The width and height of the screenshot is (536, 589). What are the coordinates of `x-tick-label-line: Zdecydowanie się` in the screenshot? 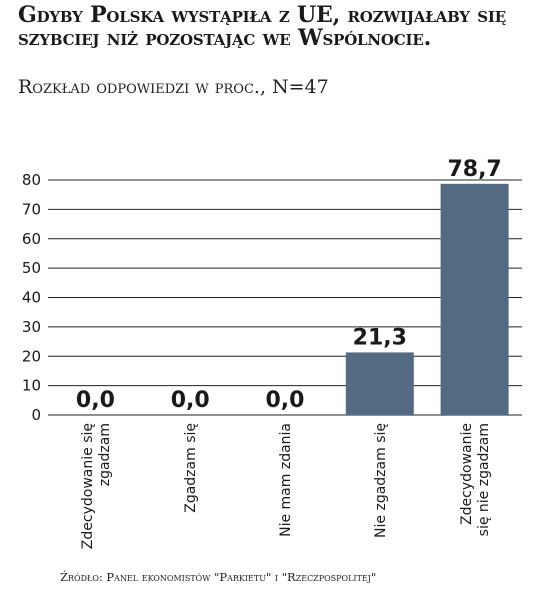 It's located at (88, 486).